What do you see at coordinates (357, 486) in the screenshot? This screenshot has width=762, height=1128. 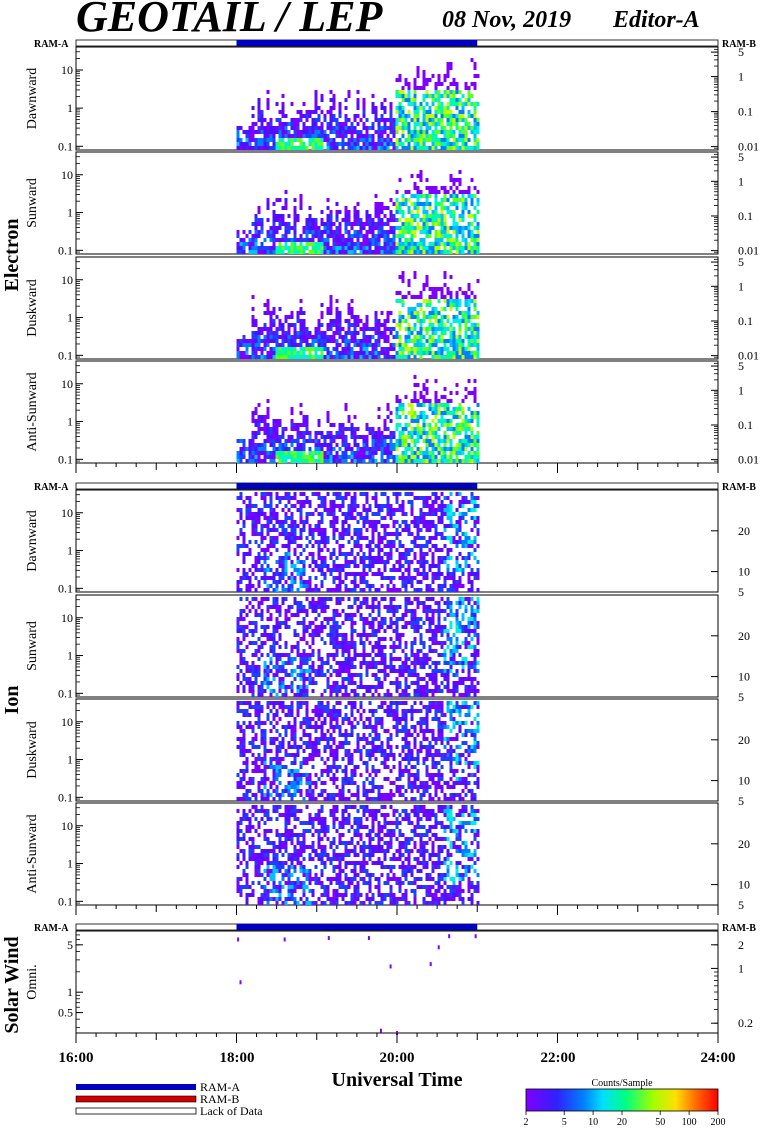 I see `ram-a-segment` at bounding box center [357, 486].